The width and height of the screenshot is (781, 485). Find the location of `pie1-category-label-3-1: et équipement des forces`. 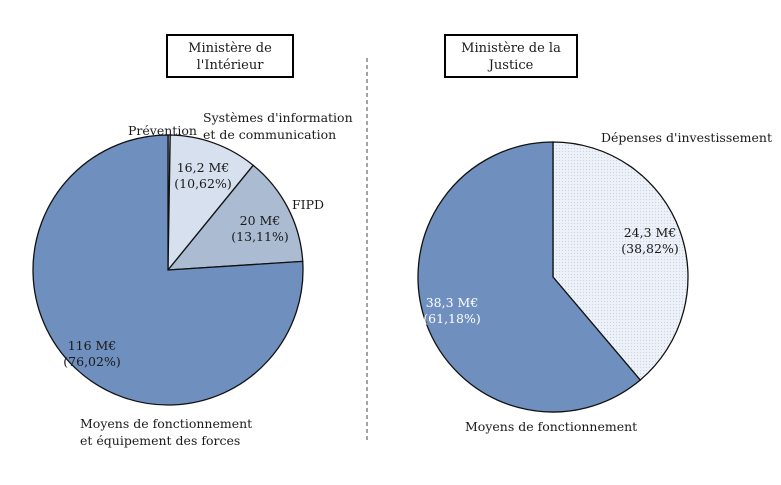

pie1-category-label-3-1: et équipement des forces is located at coordinates (160, 440).